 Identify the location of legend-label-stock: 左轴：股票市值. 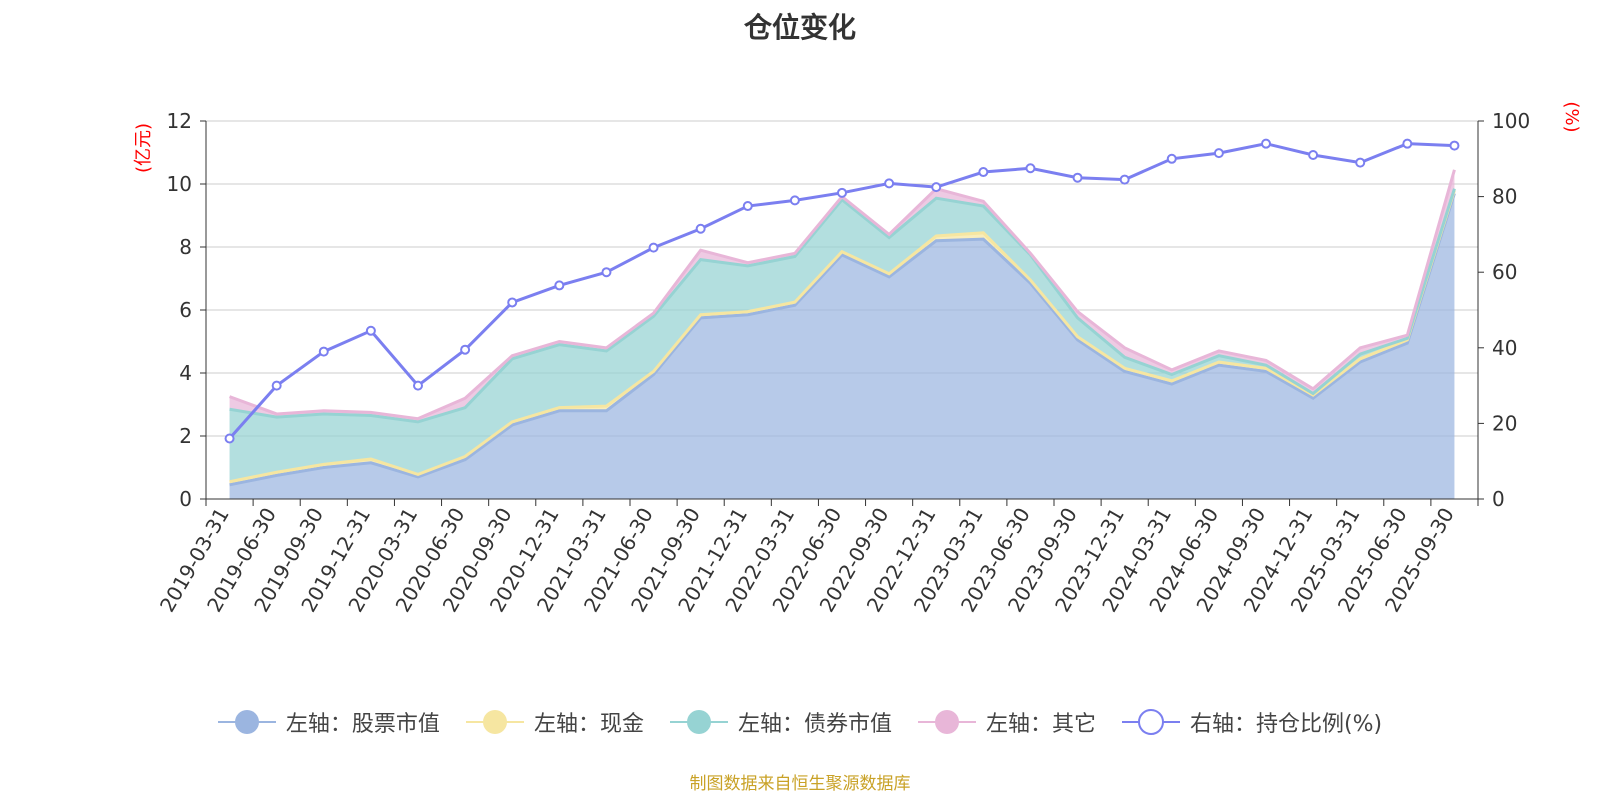
(362, 724).